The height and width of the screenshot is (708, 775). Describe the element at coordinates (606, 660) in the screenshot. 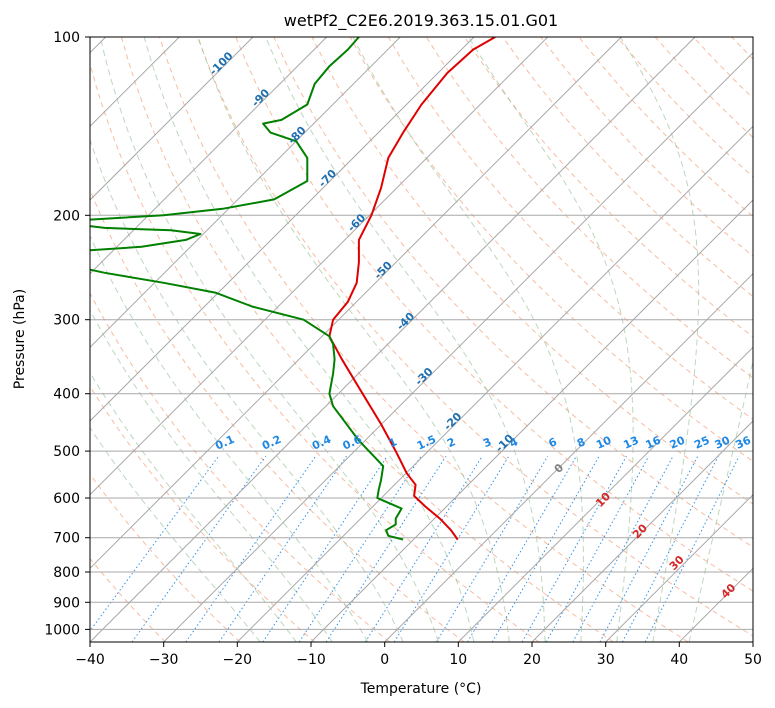

I see `x-tick-label: 30` at that location.